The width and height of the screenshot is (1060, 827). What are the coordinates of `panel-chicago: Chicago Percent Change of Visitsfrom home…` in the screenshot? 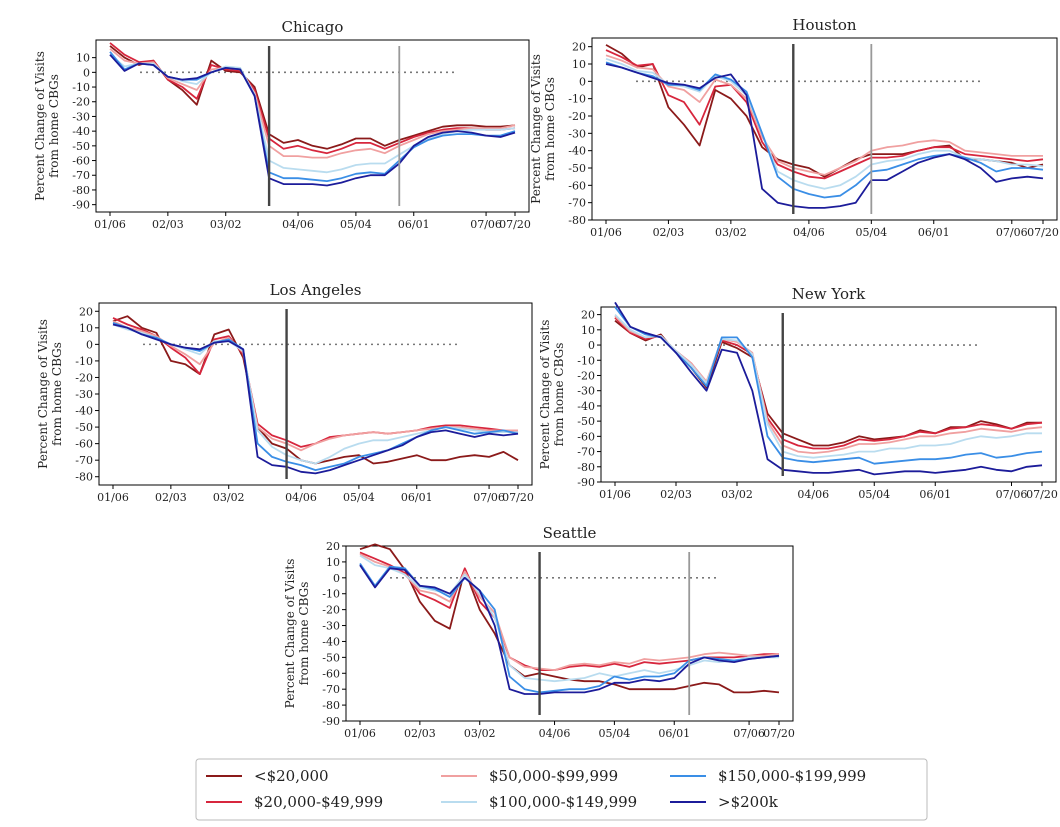 It's located at (282, 124).